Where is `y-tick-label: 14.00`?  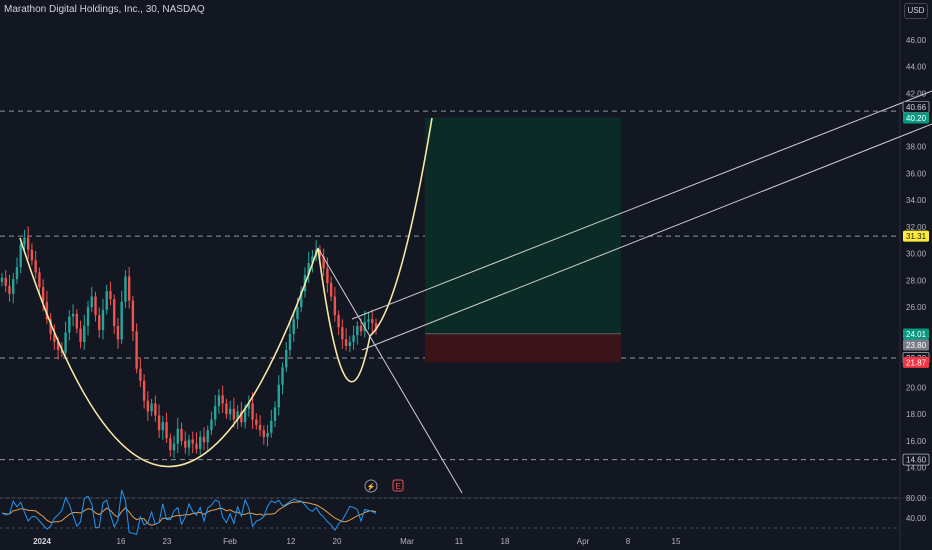 y-tick-label: 14.00 is located at coordinates (916, 468).